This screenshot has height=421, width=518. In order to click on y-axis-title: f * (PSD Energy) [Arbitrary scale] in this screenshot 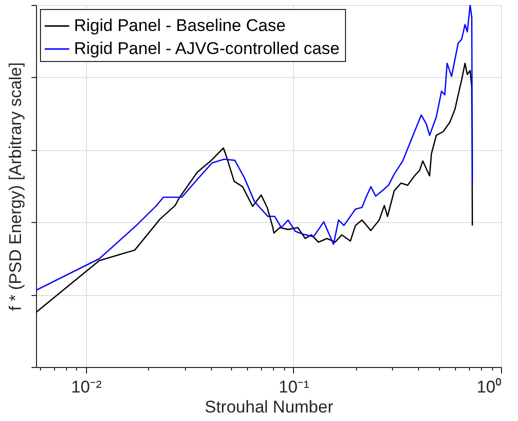, I will do `click(15, 186)`.